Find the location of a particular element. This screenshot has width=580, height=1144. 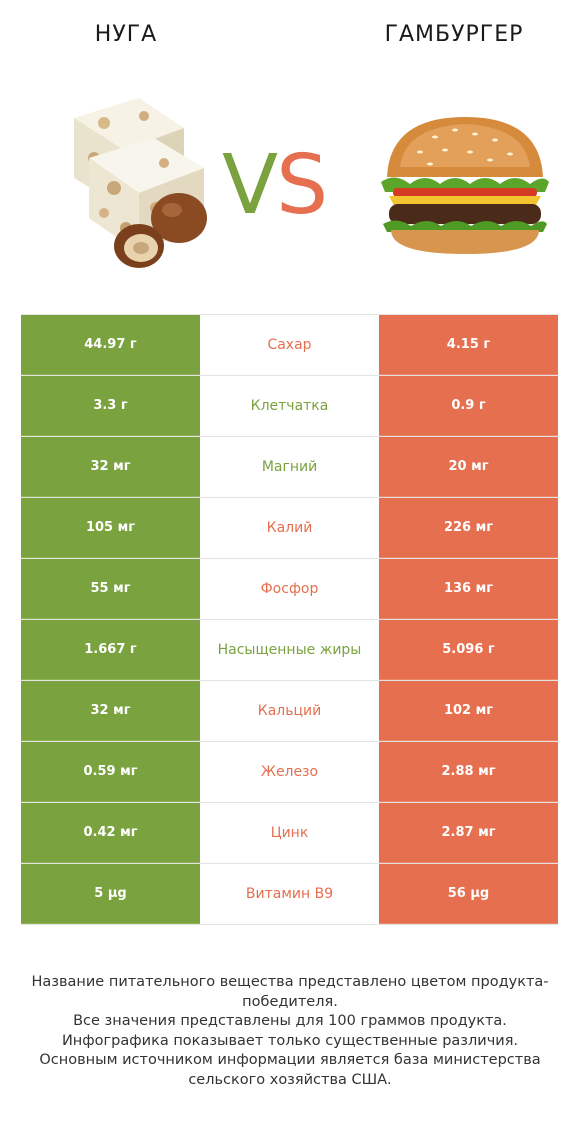

left-value: 105 мг is located at coordinates (110, 528).